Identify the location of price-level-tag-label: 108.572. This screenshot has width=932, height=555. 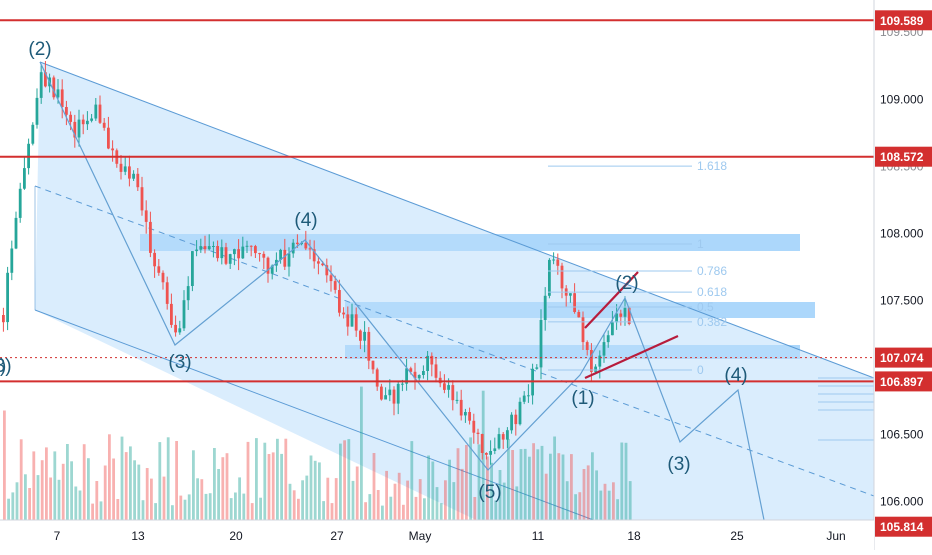
(902, 157).